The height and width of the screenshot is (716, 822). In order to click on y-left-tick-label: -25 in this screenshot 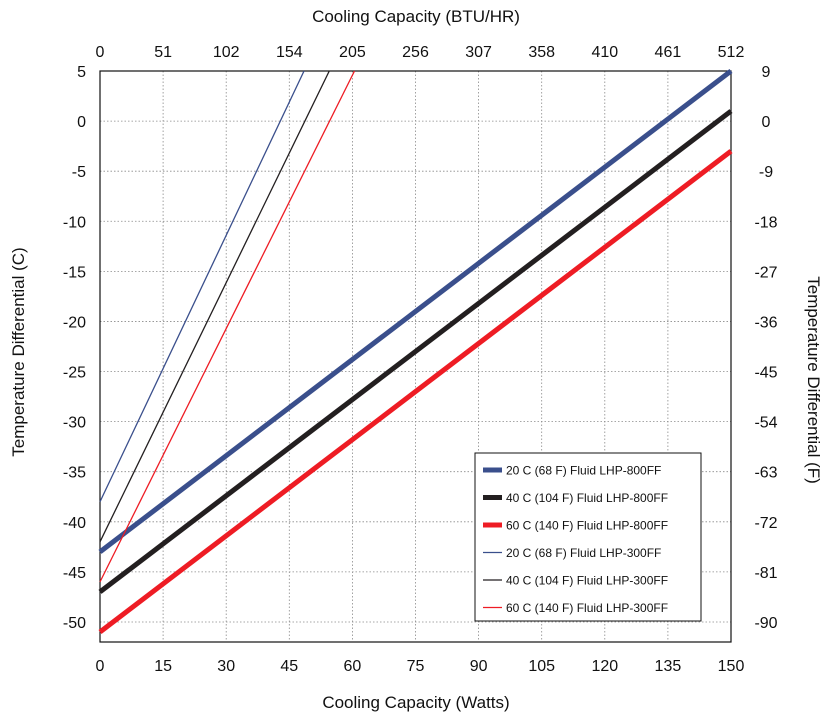, I will do `click(74, 373)`.